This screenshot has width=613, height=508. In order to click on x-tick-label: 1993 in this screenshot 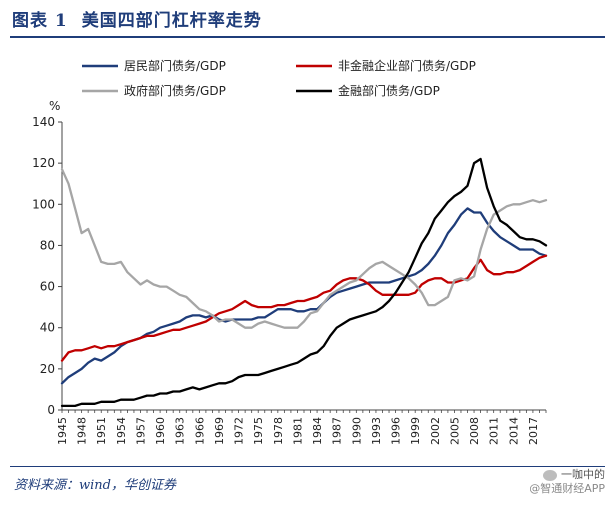, I will do `click(376, 431)`.